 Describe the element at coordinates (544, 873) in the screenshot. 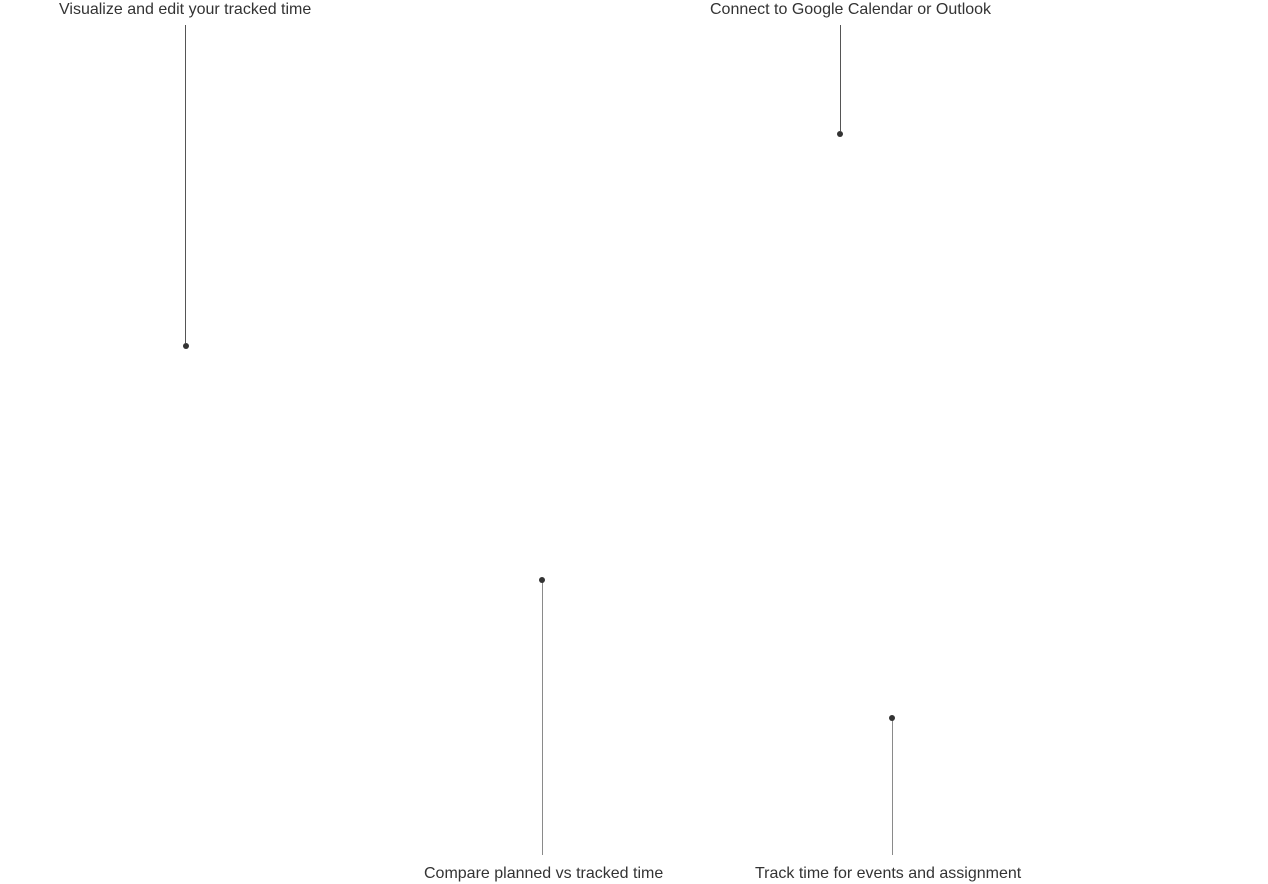

I see `callout-label: Compare planned vs tracked time` at that location.